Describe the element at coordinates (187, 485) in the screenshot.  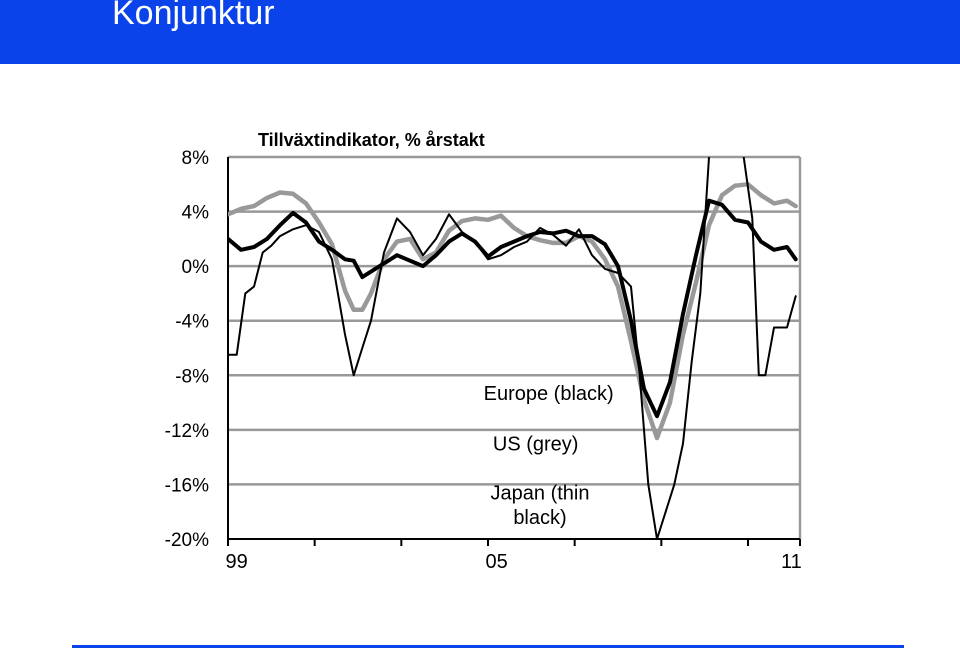
I see `y-tick-label: -16%` at that location.